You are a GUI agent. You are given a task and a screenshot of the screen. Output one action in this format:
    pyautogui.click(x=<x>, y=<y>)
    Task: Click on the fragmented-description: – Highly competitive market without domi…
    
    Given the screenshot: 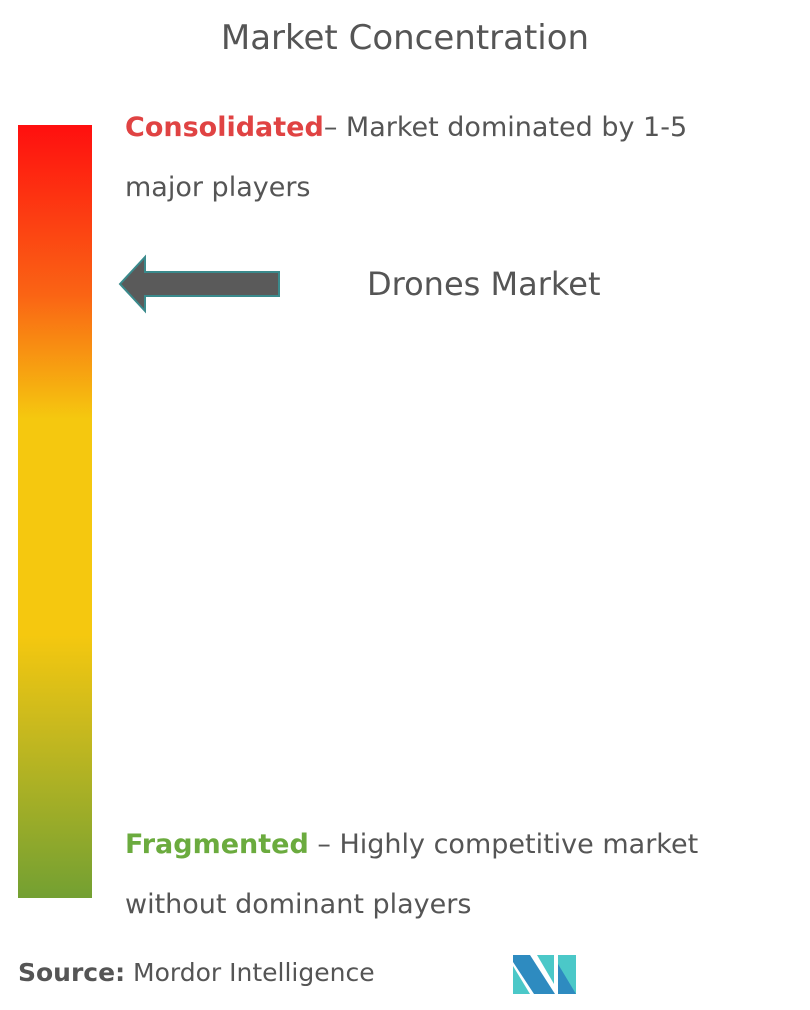 What is the action you would take?
    pyautogui.click(x=412, y=874)
    